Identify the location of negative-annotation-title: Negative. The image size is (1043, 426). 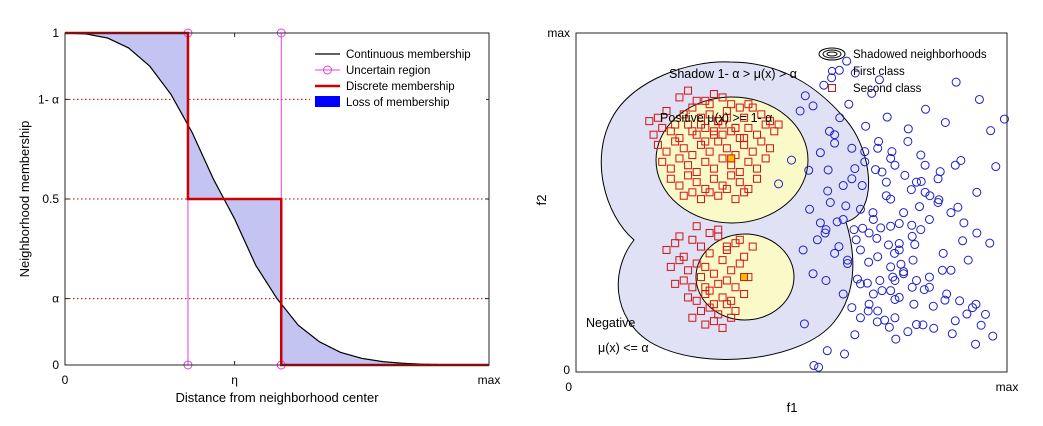
(610, 323).